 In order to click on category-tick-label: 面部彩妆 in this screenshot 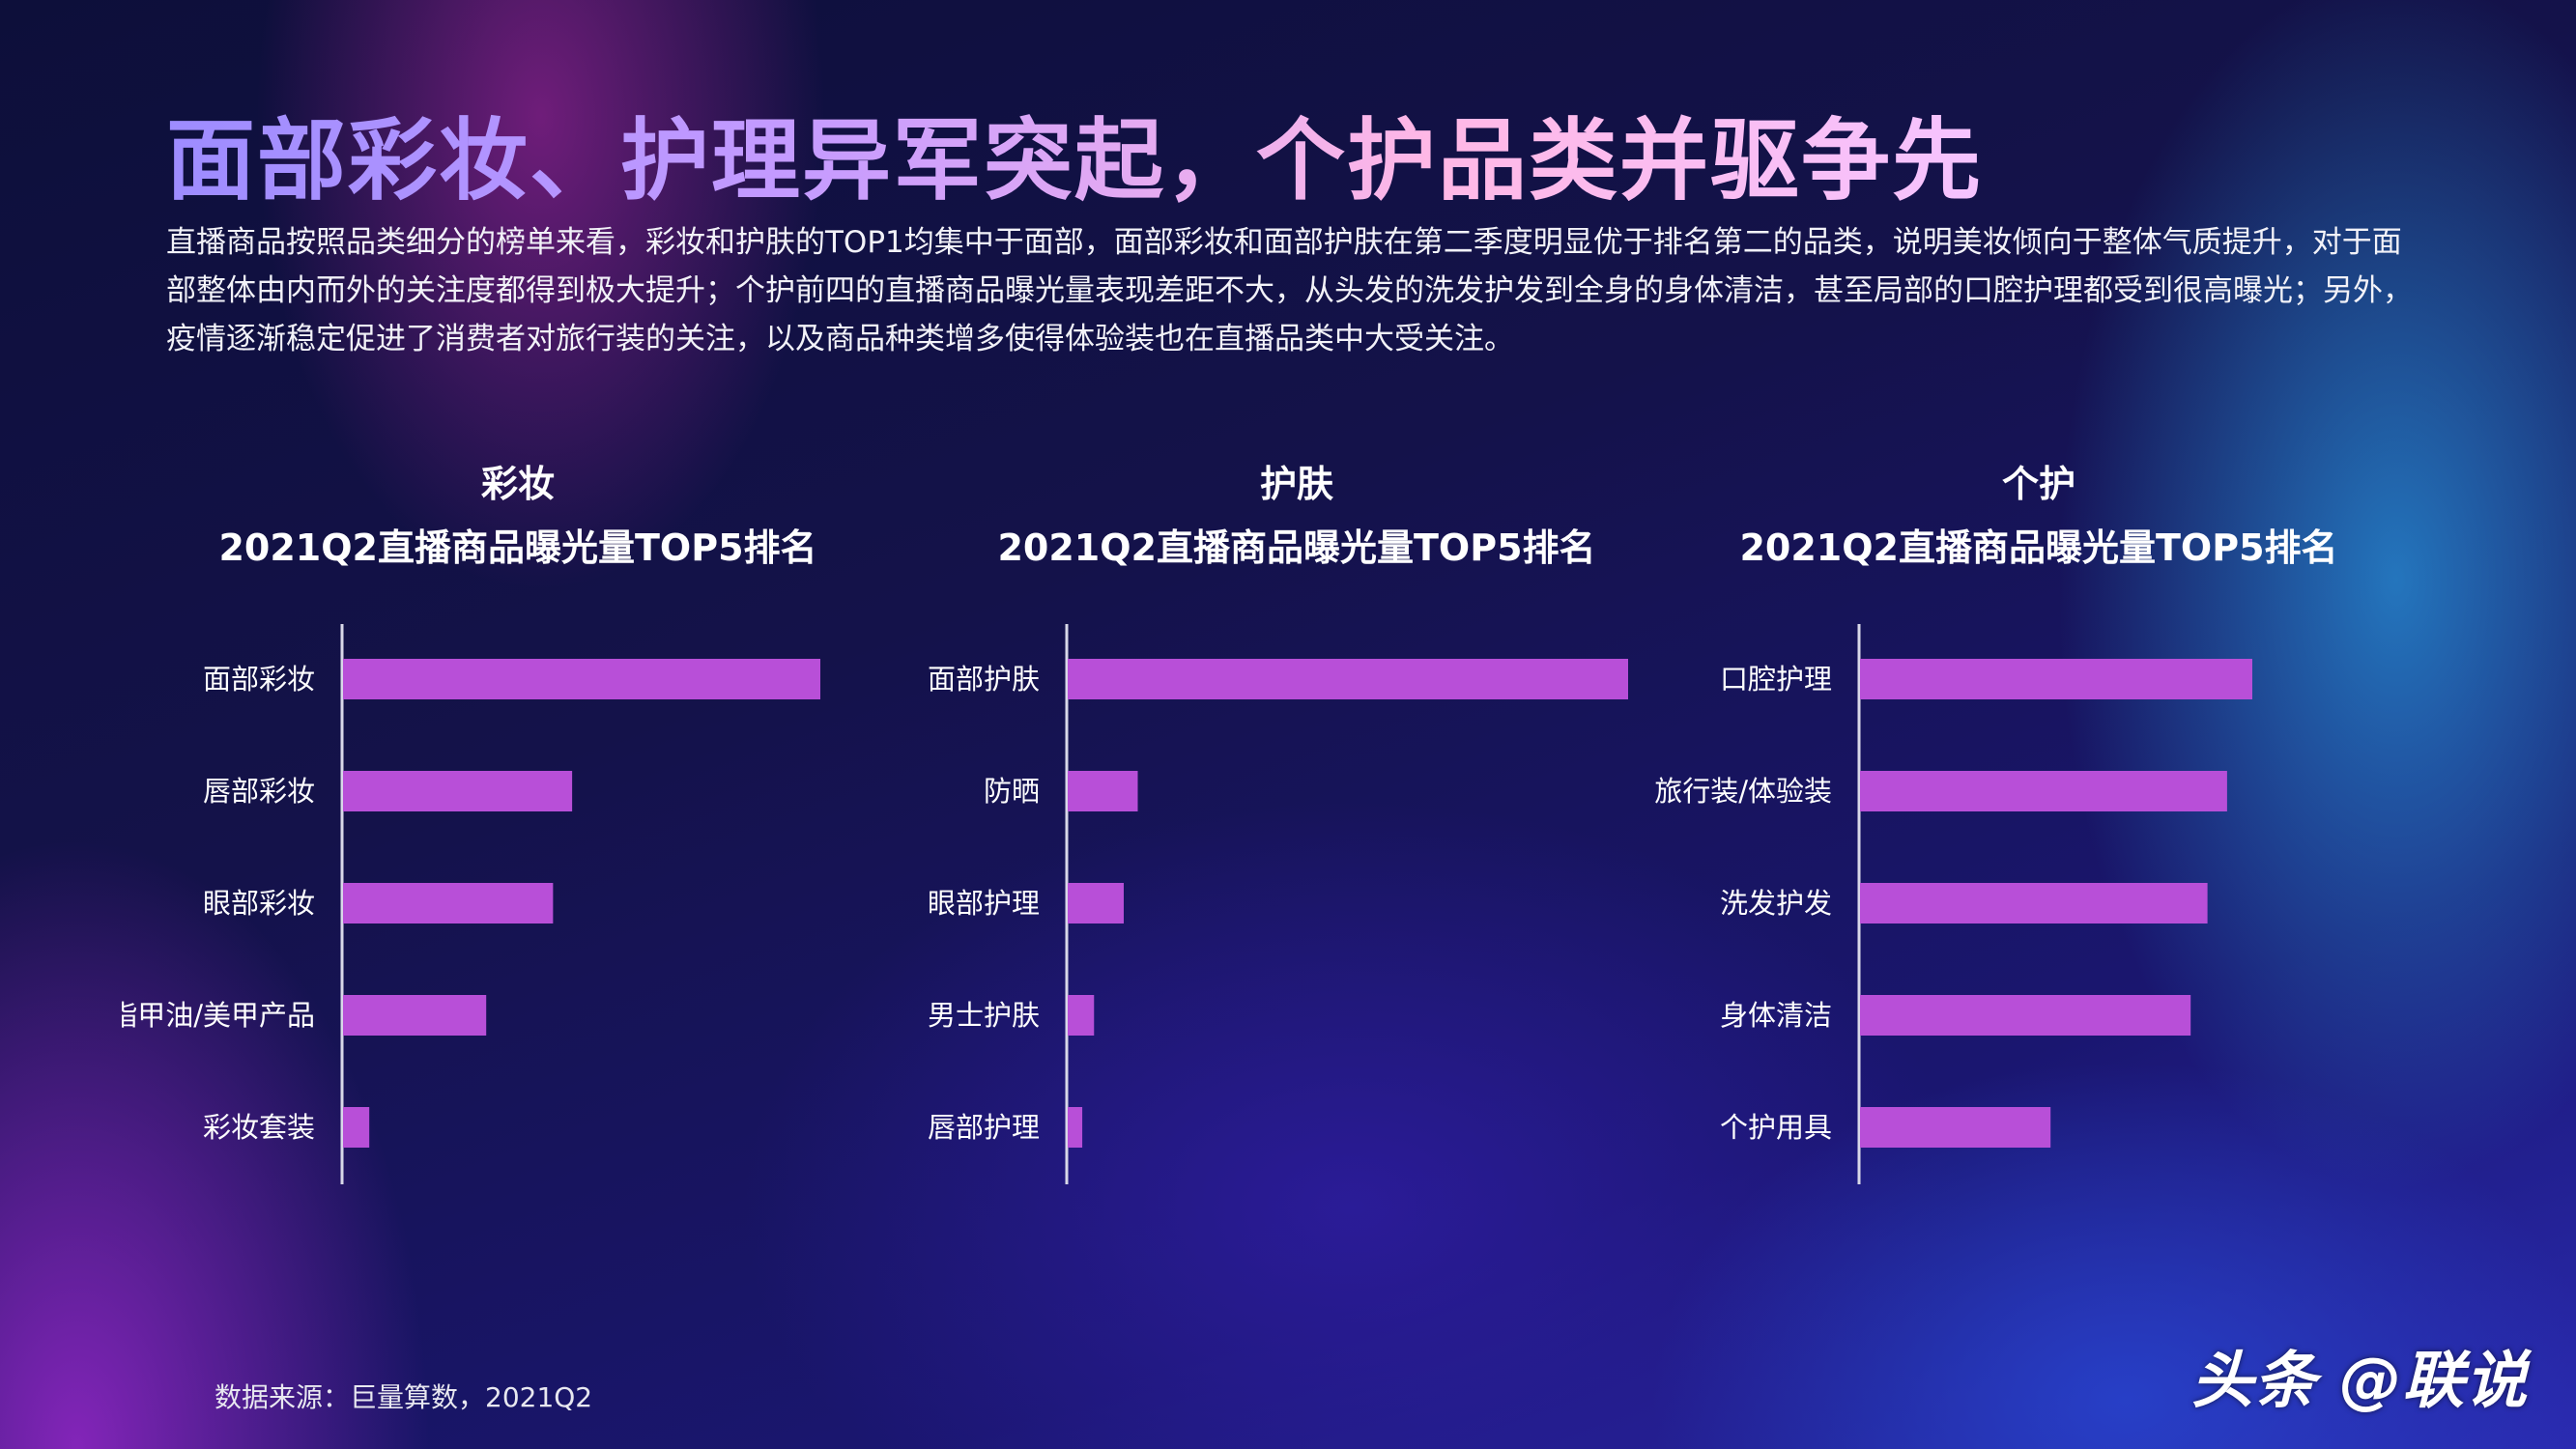, I will do `click(259, 679)`.